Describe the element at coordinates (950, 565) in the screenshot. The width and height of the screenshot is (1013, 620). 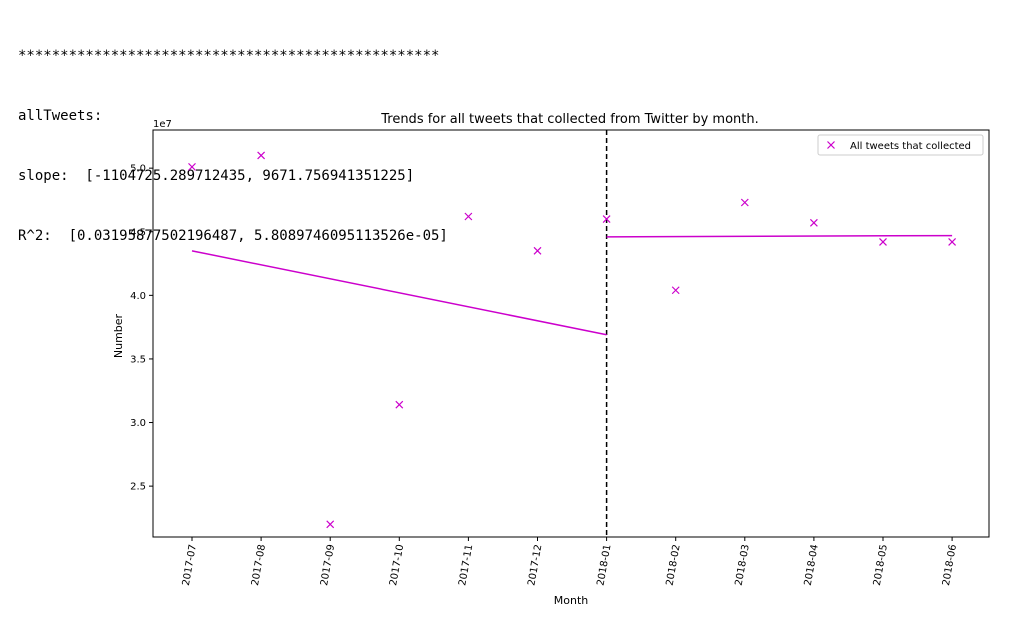
I see `x-tick-label: 2018-06` at that location.